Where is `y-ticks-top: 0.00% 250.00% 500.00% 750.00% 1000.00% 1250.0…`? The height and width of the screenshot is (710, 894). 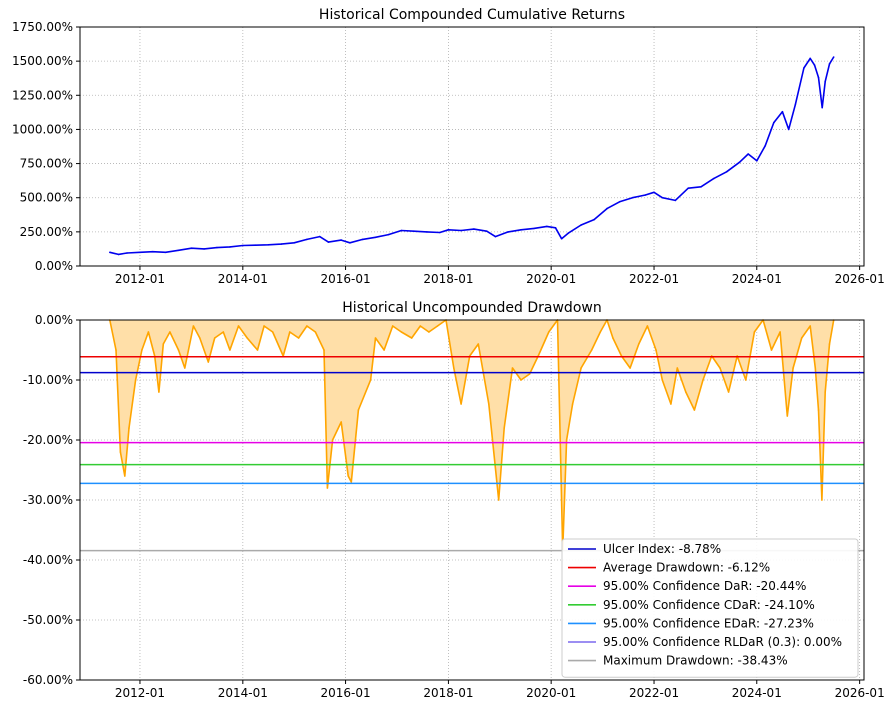
y-ticks-top: 0.00% 250.00% 500.00% 750.00% 1000.00% 1250.0… is located at coordinates (46, 146).